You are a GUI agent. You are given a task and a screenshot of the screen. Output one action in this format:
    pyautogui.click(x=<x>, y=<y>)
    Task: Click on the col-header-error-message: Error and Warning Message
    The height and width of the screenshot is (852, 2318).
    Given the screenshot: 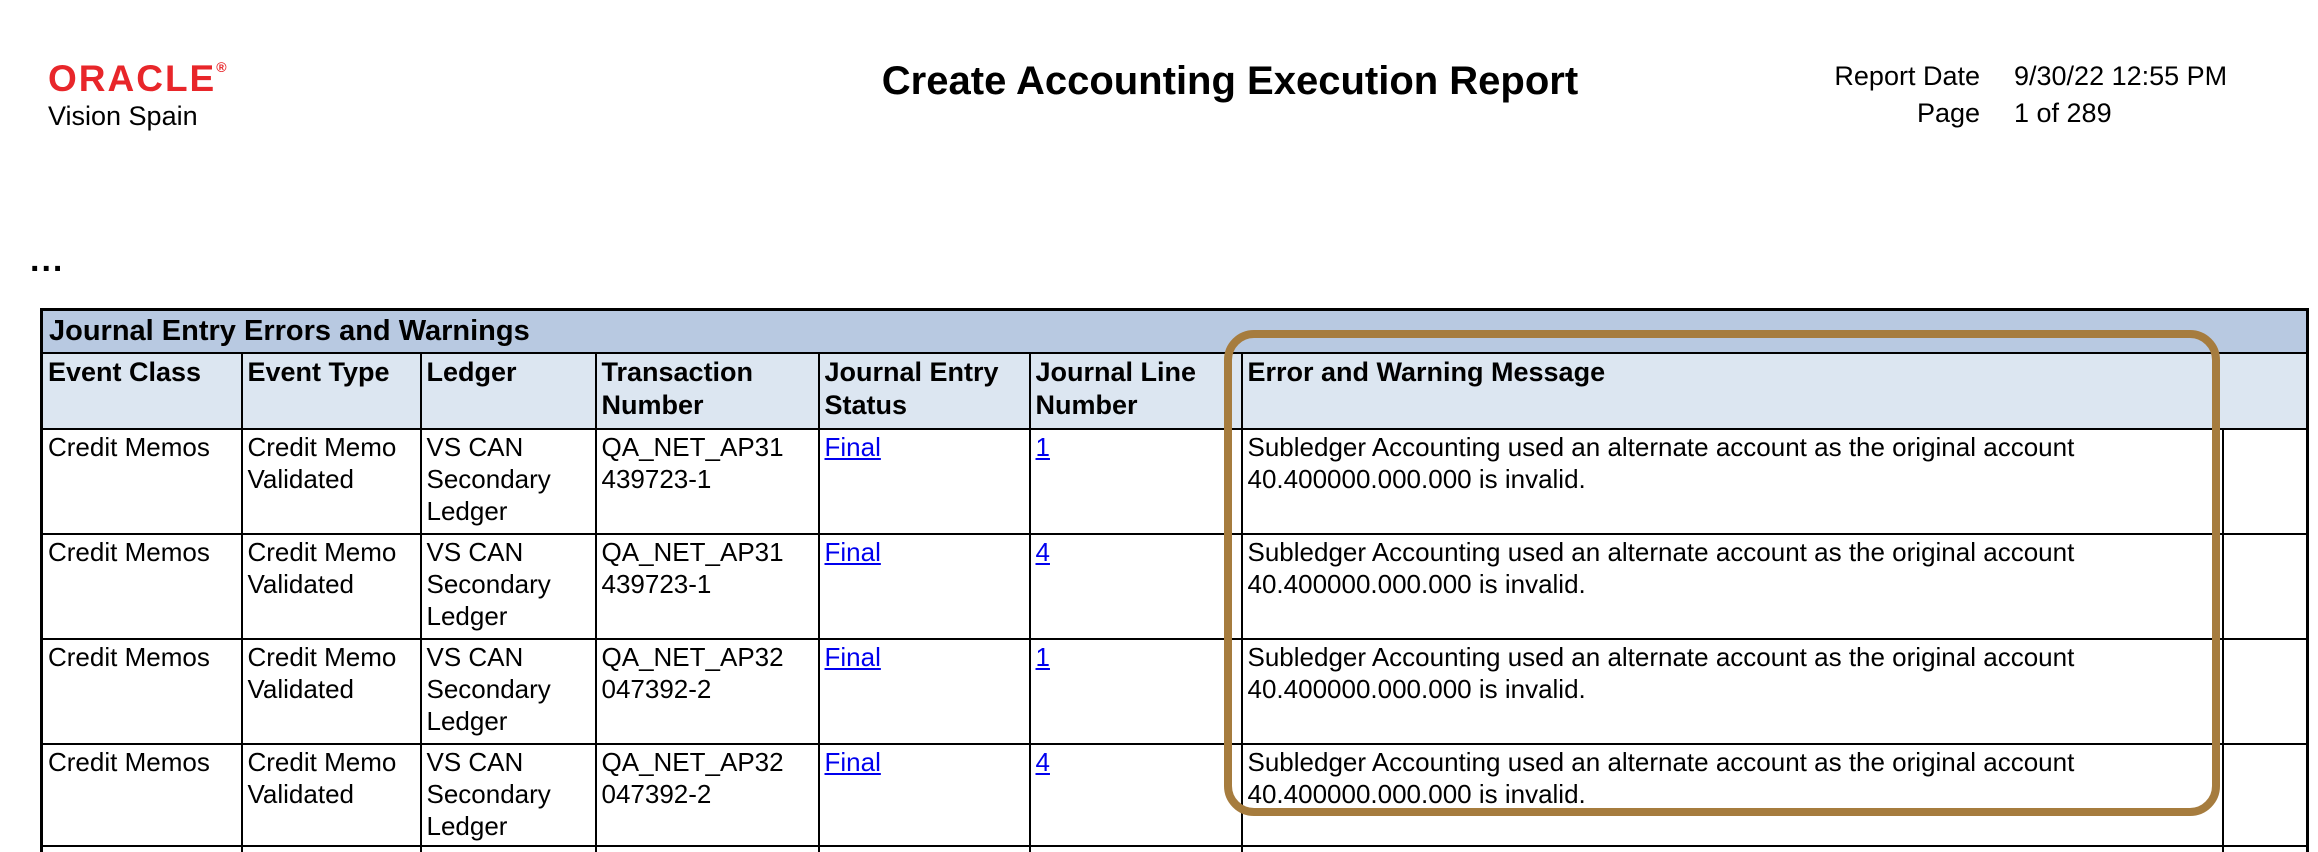 What is the action you would take?
    pyautogui.click(x=1774, y=391)
    